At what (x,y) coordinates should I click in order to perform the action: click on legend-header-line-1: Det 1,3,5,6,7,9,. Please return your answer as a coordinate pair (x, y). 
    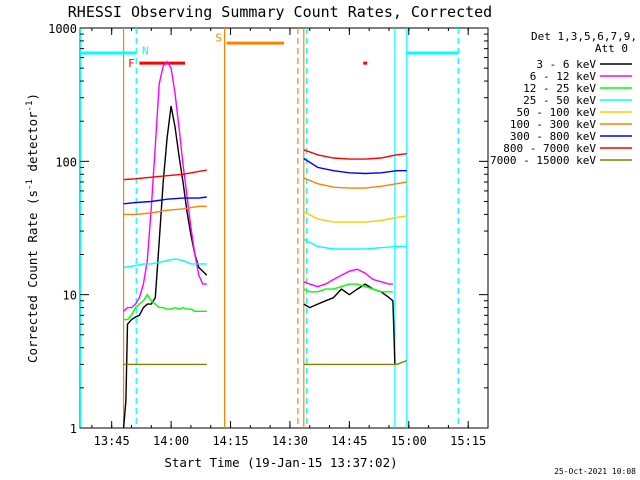
    Looking at the image, I should click on (584, 36).